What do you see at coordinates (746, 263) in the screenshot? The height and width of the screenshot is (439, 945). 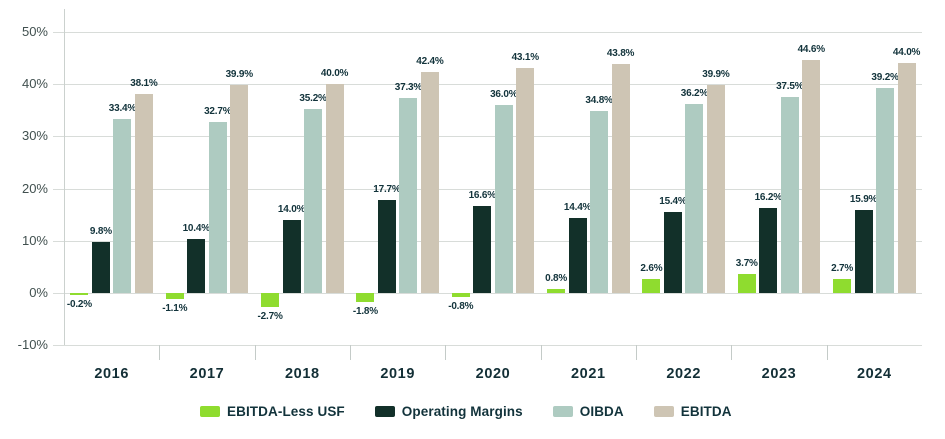 I see `bar-value-label: 3.7%` at bounding box center [746, 263].